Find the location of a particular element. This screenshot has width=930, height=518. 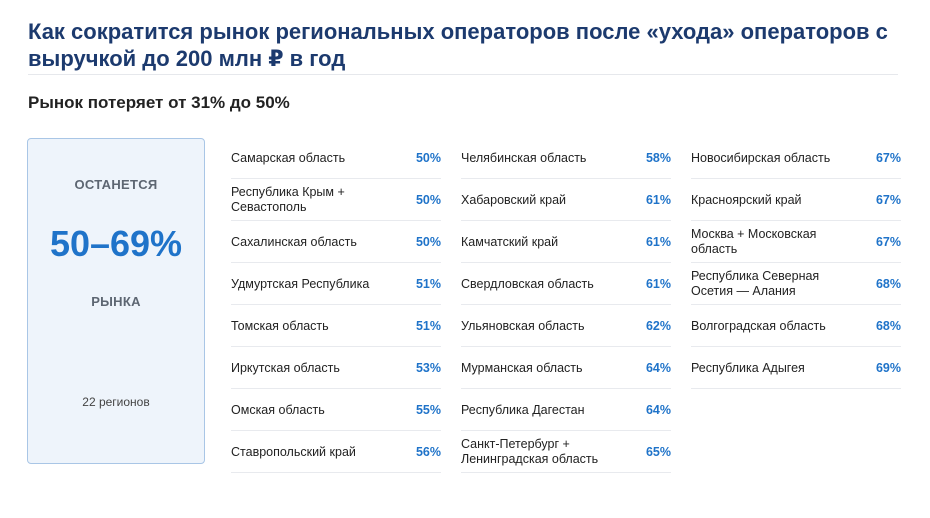

region-row: Республика Адыгея 69% is located at coordinates (796, 368).